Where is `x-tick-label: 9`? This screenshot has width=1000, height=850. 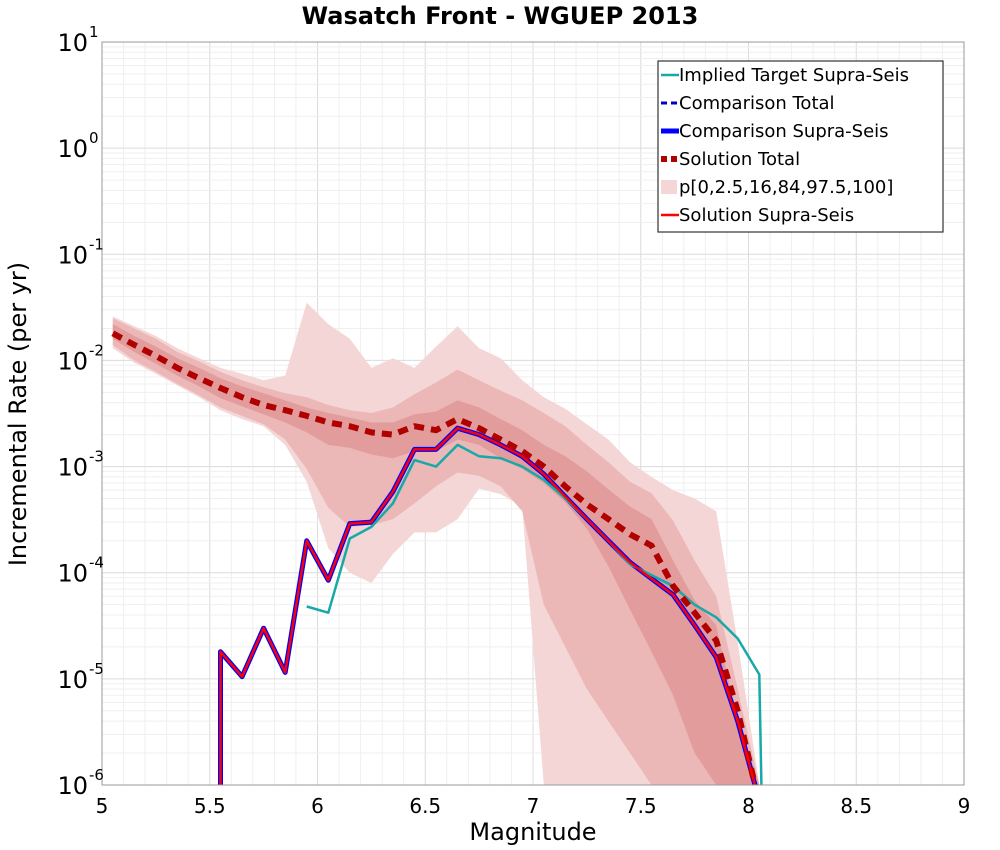
x-tick-label: 9 is located at coordinates (964, 806).